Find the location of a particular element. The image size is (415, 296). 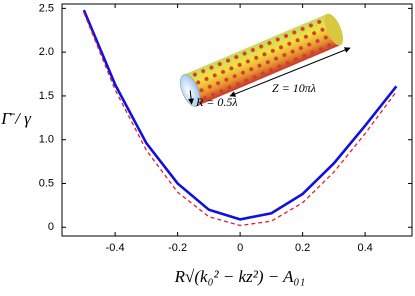

annotation: Z = 10πλ is located at coordinates (294, 88).